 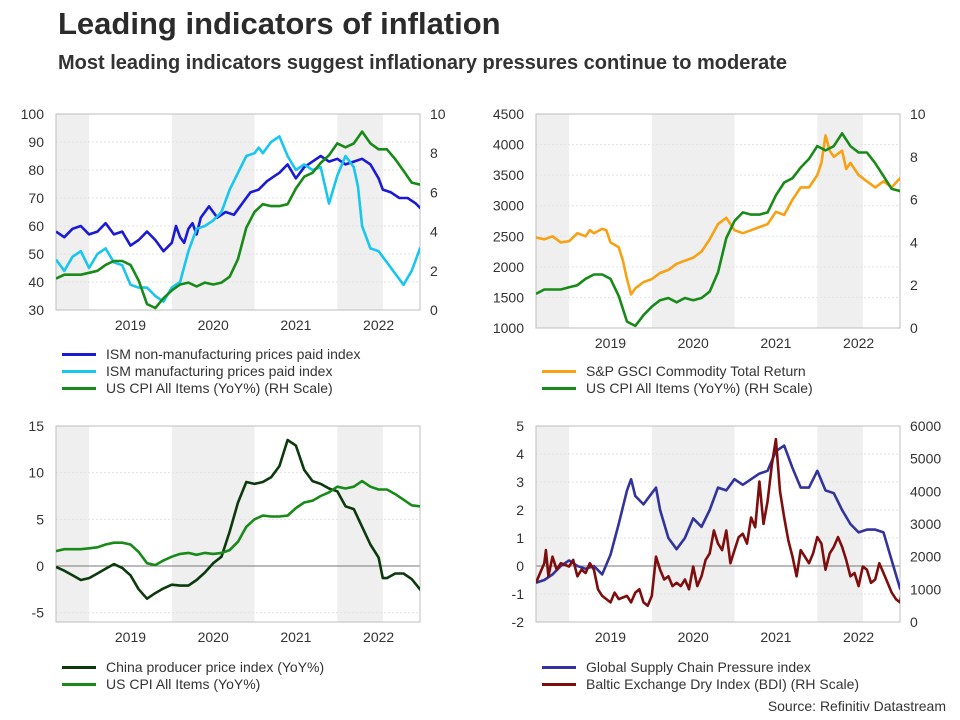 What do you see at coordinates (925, 491) in the screenshot?
I see `y-tick-right: 4000` at bounding box center [925, 491].